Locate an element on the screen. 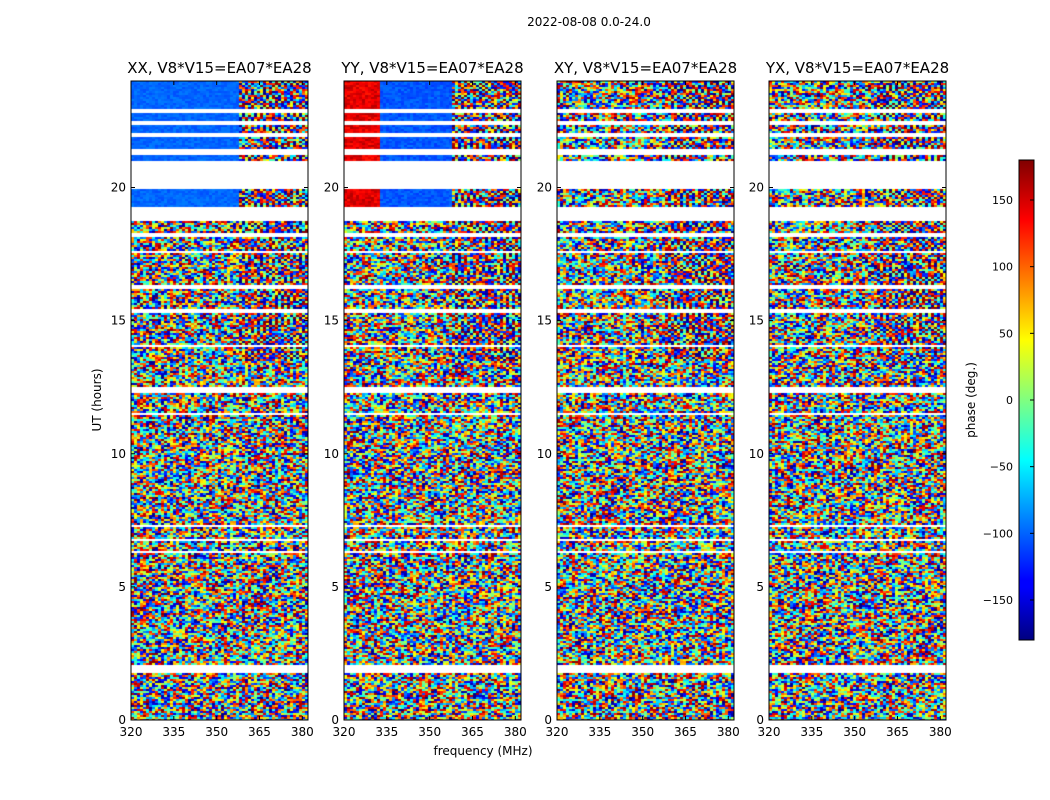 The image size is (1050, 800). heatmap-yy is located at coordinates (432, 400).